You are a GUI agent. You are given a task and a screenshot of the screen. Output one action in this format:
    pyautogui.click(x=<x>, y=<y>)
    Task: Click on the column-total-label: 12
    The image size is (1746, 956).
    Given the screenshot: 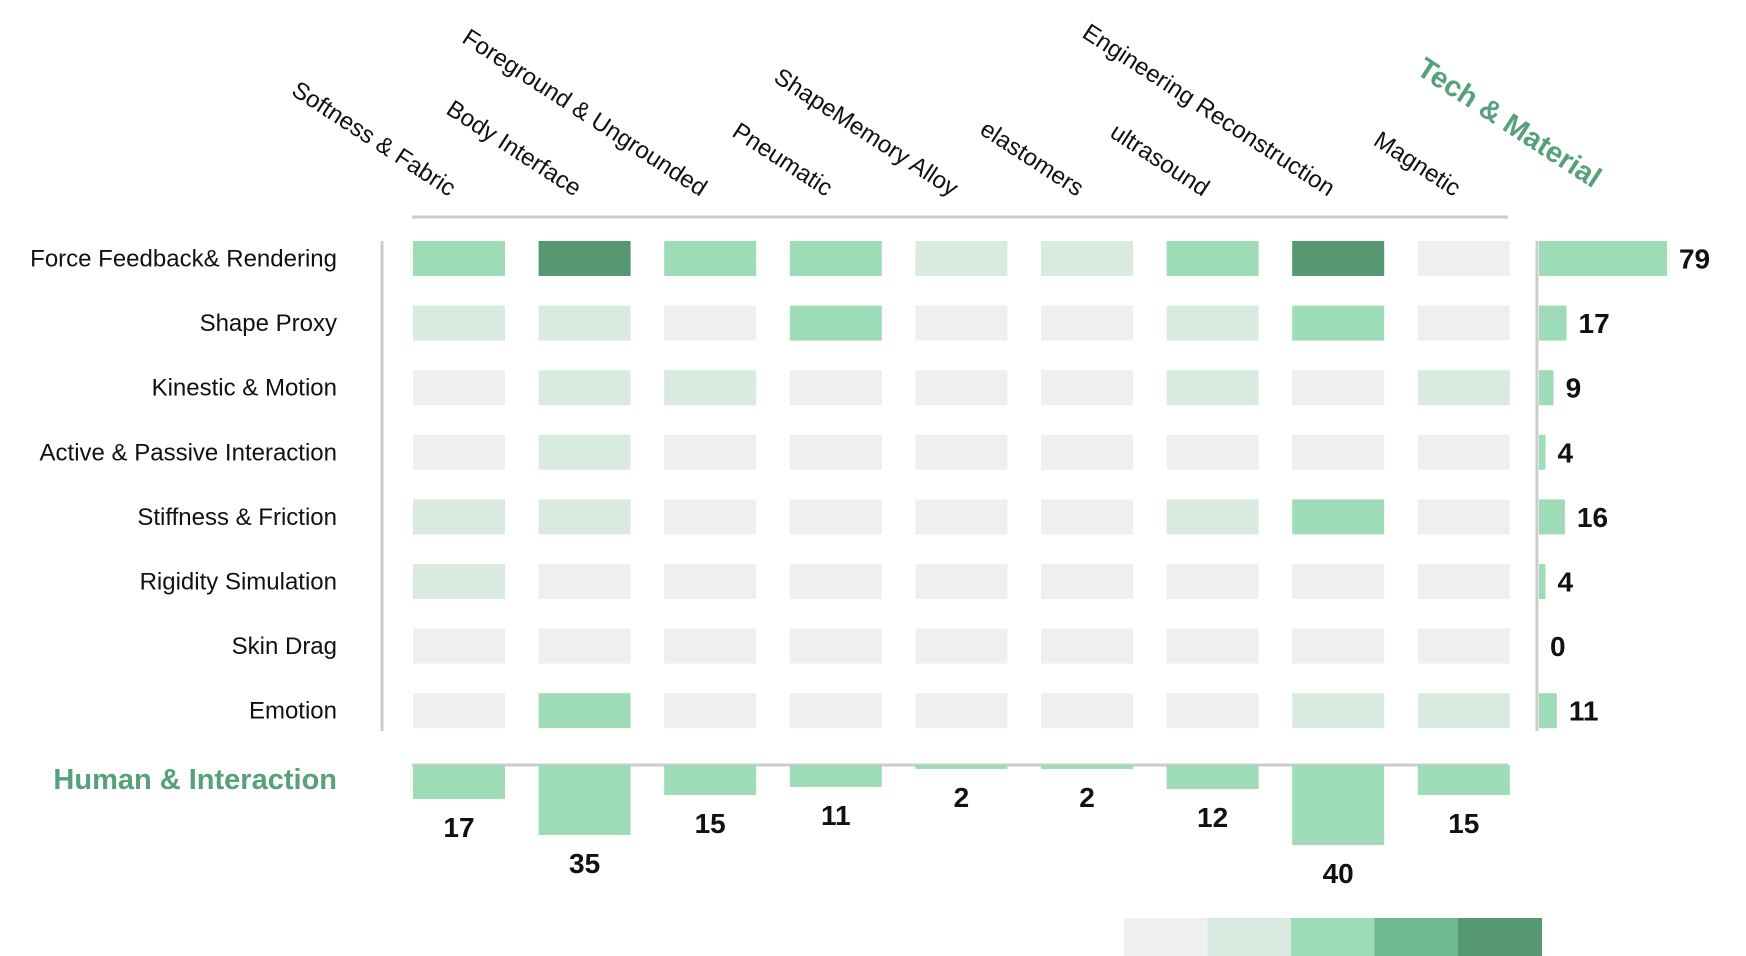 What is the action you would take?
    pyautogui.click(x=1212, y=817)
    